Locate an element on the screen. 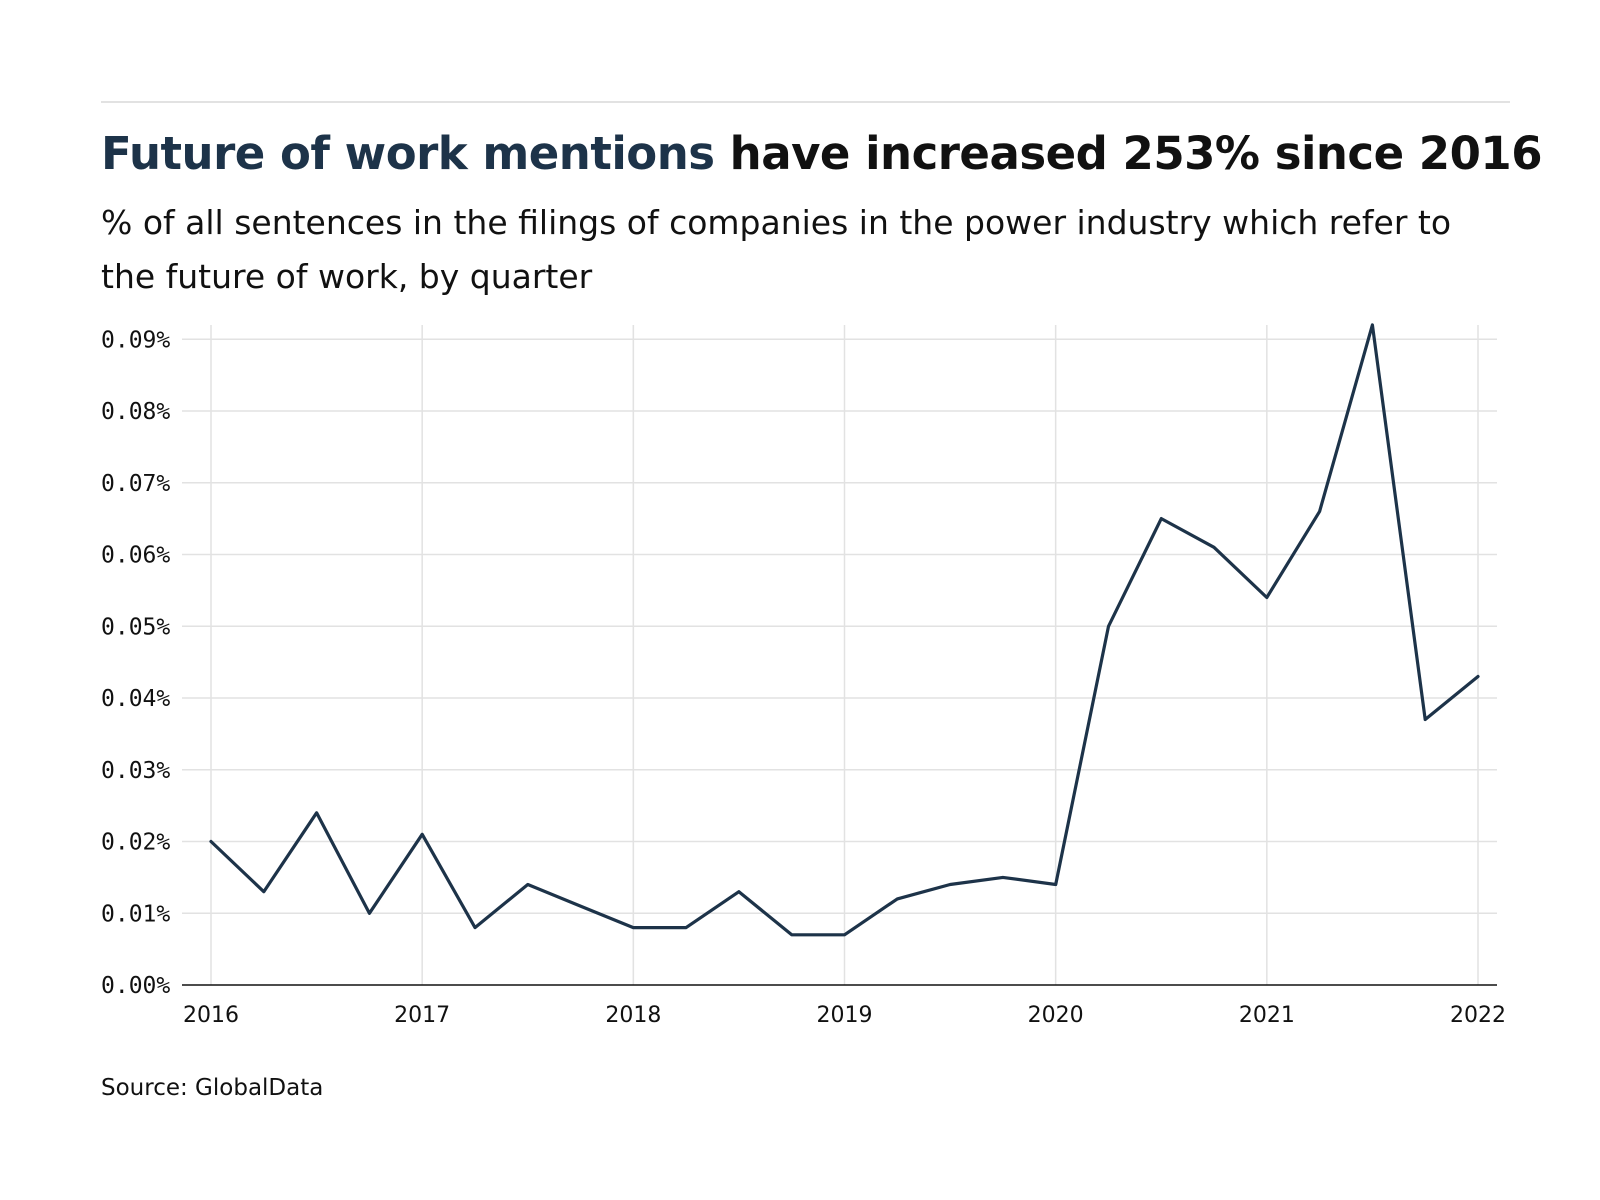 The image size is (1600, 1200). x-axis-labels: 2016 2017 2018 2019 2020 2021 2022 is located at coordinates (844, 1015).